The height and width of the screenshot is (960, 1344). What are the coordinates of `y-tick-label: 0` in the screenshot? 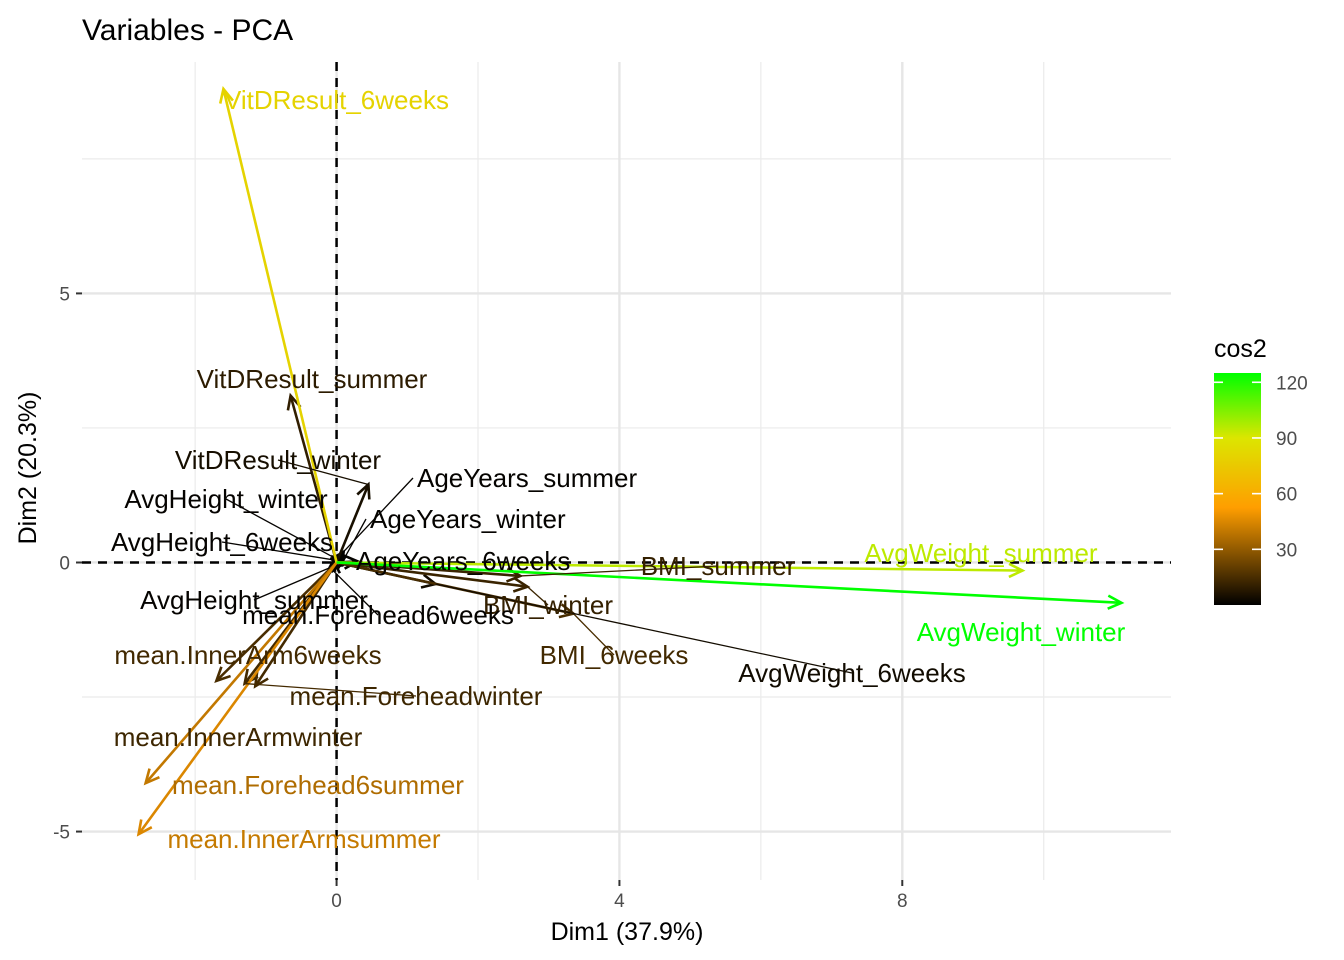 It's located at (64, 563).